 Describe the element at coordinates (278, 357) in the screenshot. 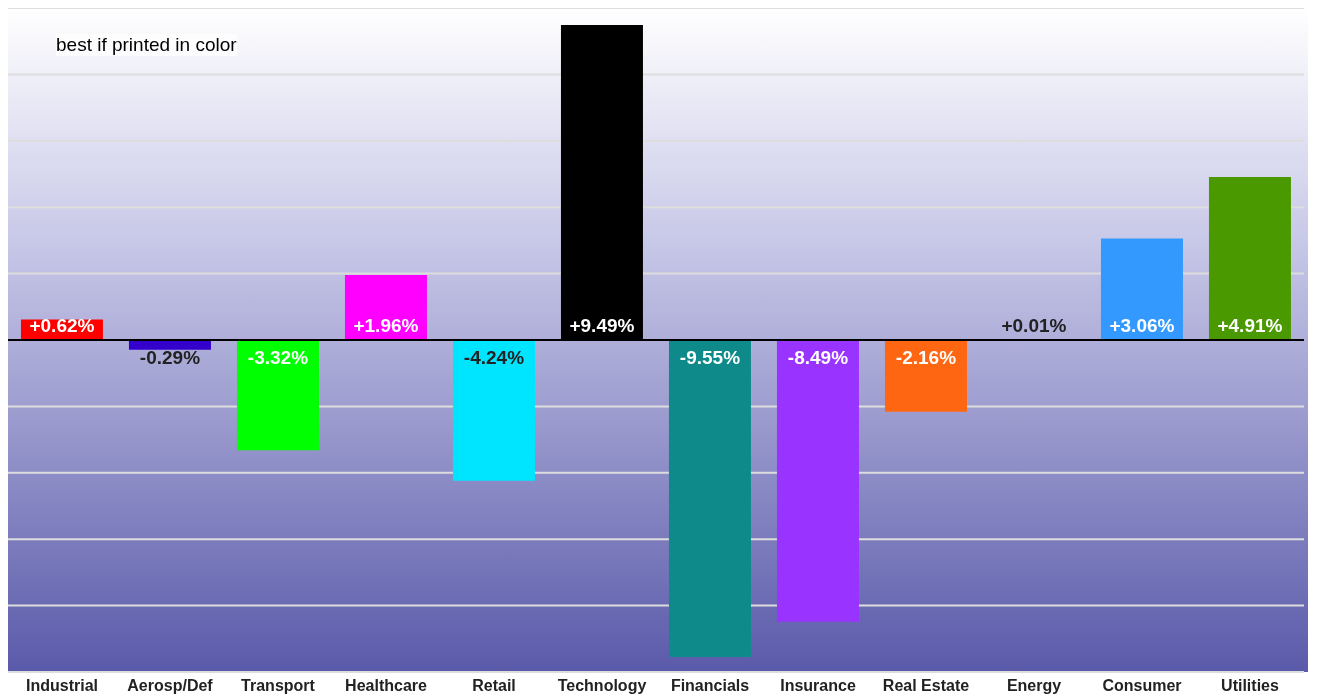

I see `data-label: -3.32%` at that location.